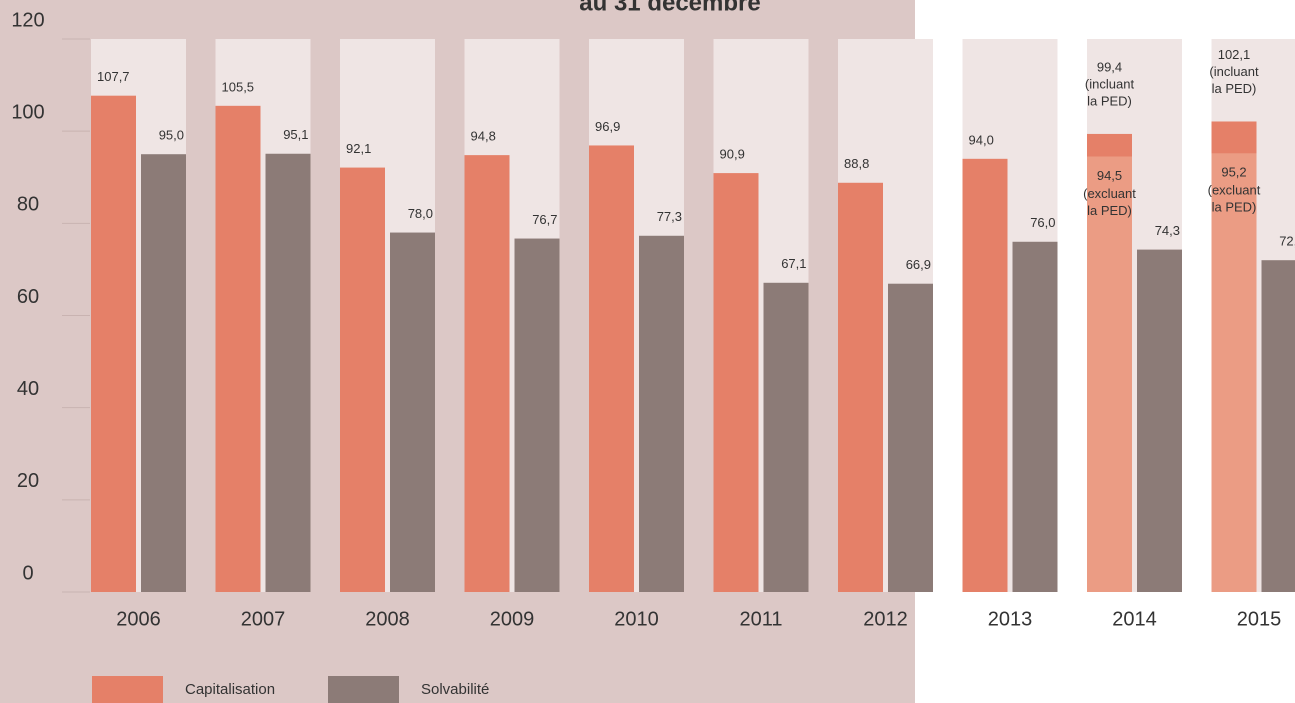  Describe the element at coordinates (171, 135) in the screenshot. I see `value-label: 95,0` at that location.